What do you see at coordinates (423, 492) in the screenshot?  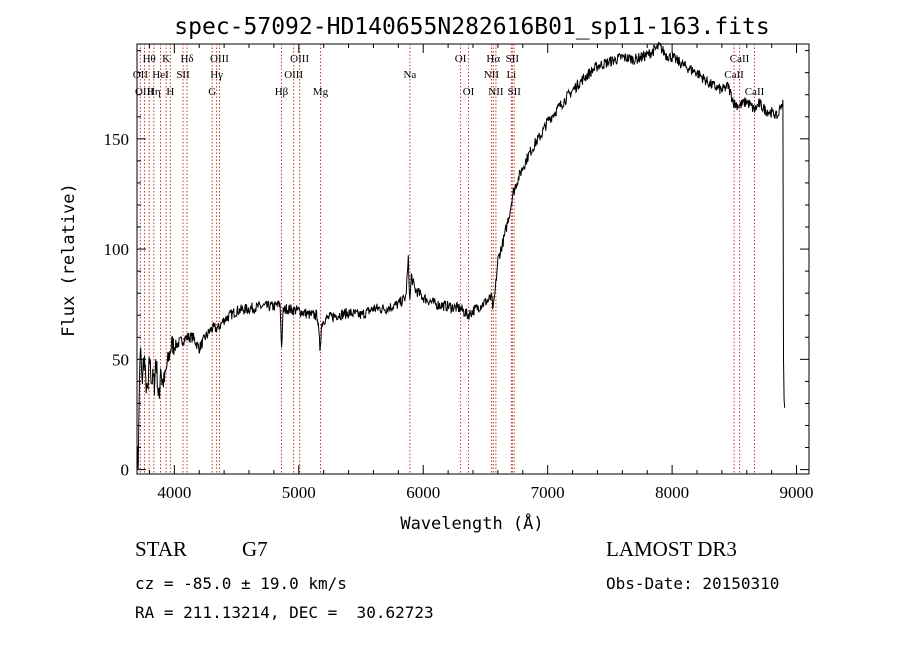 I see `x-tick-label: 6000` at bounding box center [423, 492].